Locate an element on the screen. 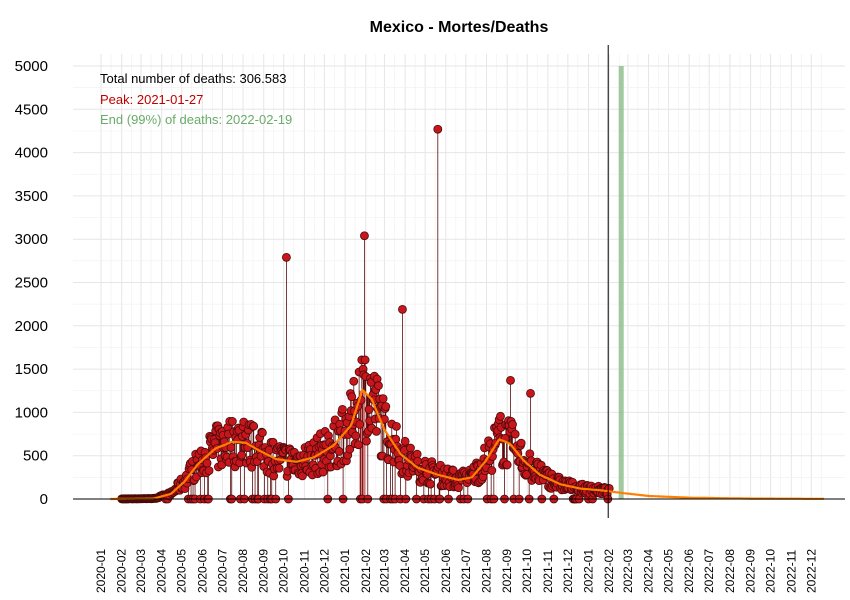 This screenshot has height=600, width=850. y-tick-label: 4000 is located at coordinates (31, 153).